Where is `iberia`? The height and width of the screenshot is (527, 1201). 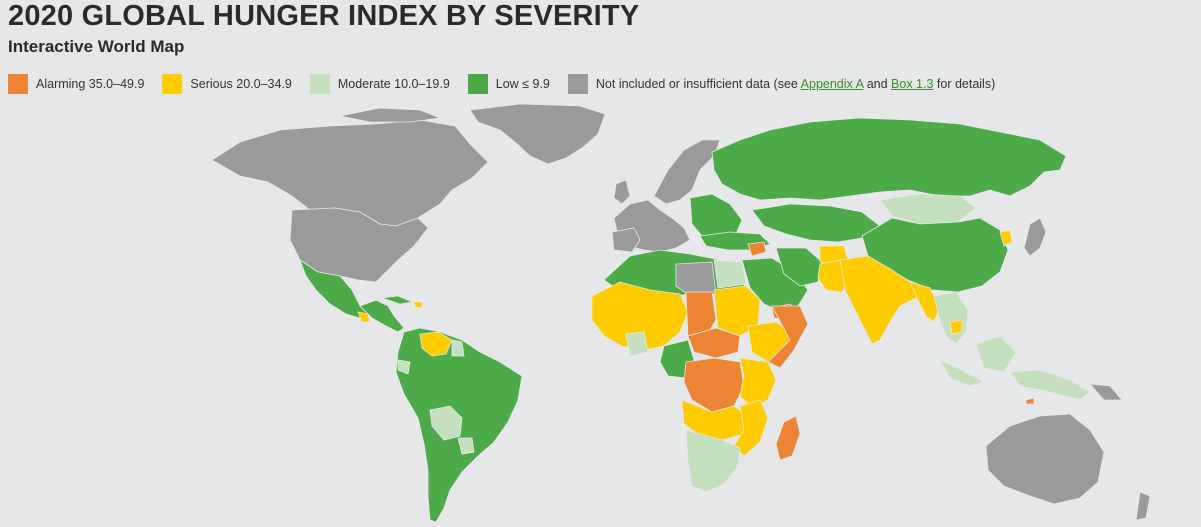
iberia is located at coordinates (626, 240).